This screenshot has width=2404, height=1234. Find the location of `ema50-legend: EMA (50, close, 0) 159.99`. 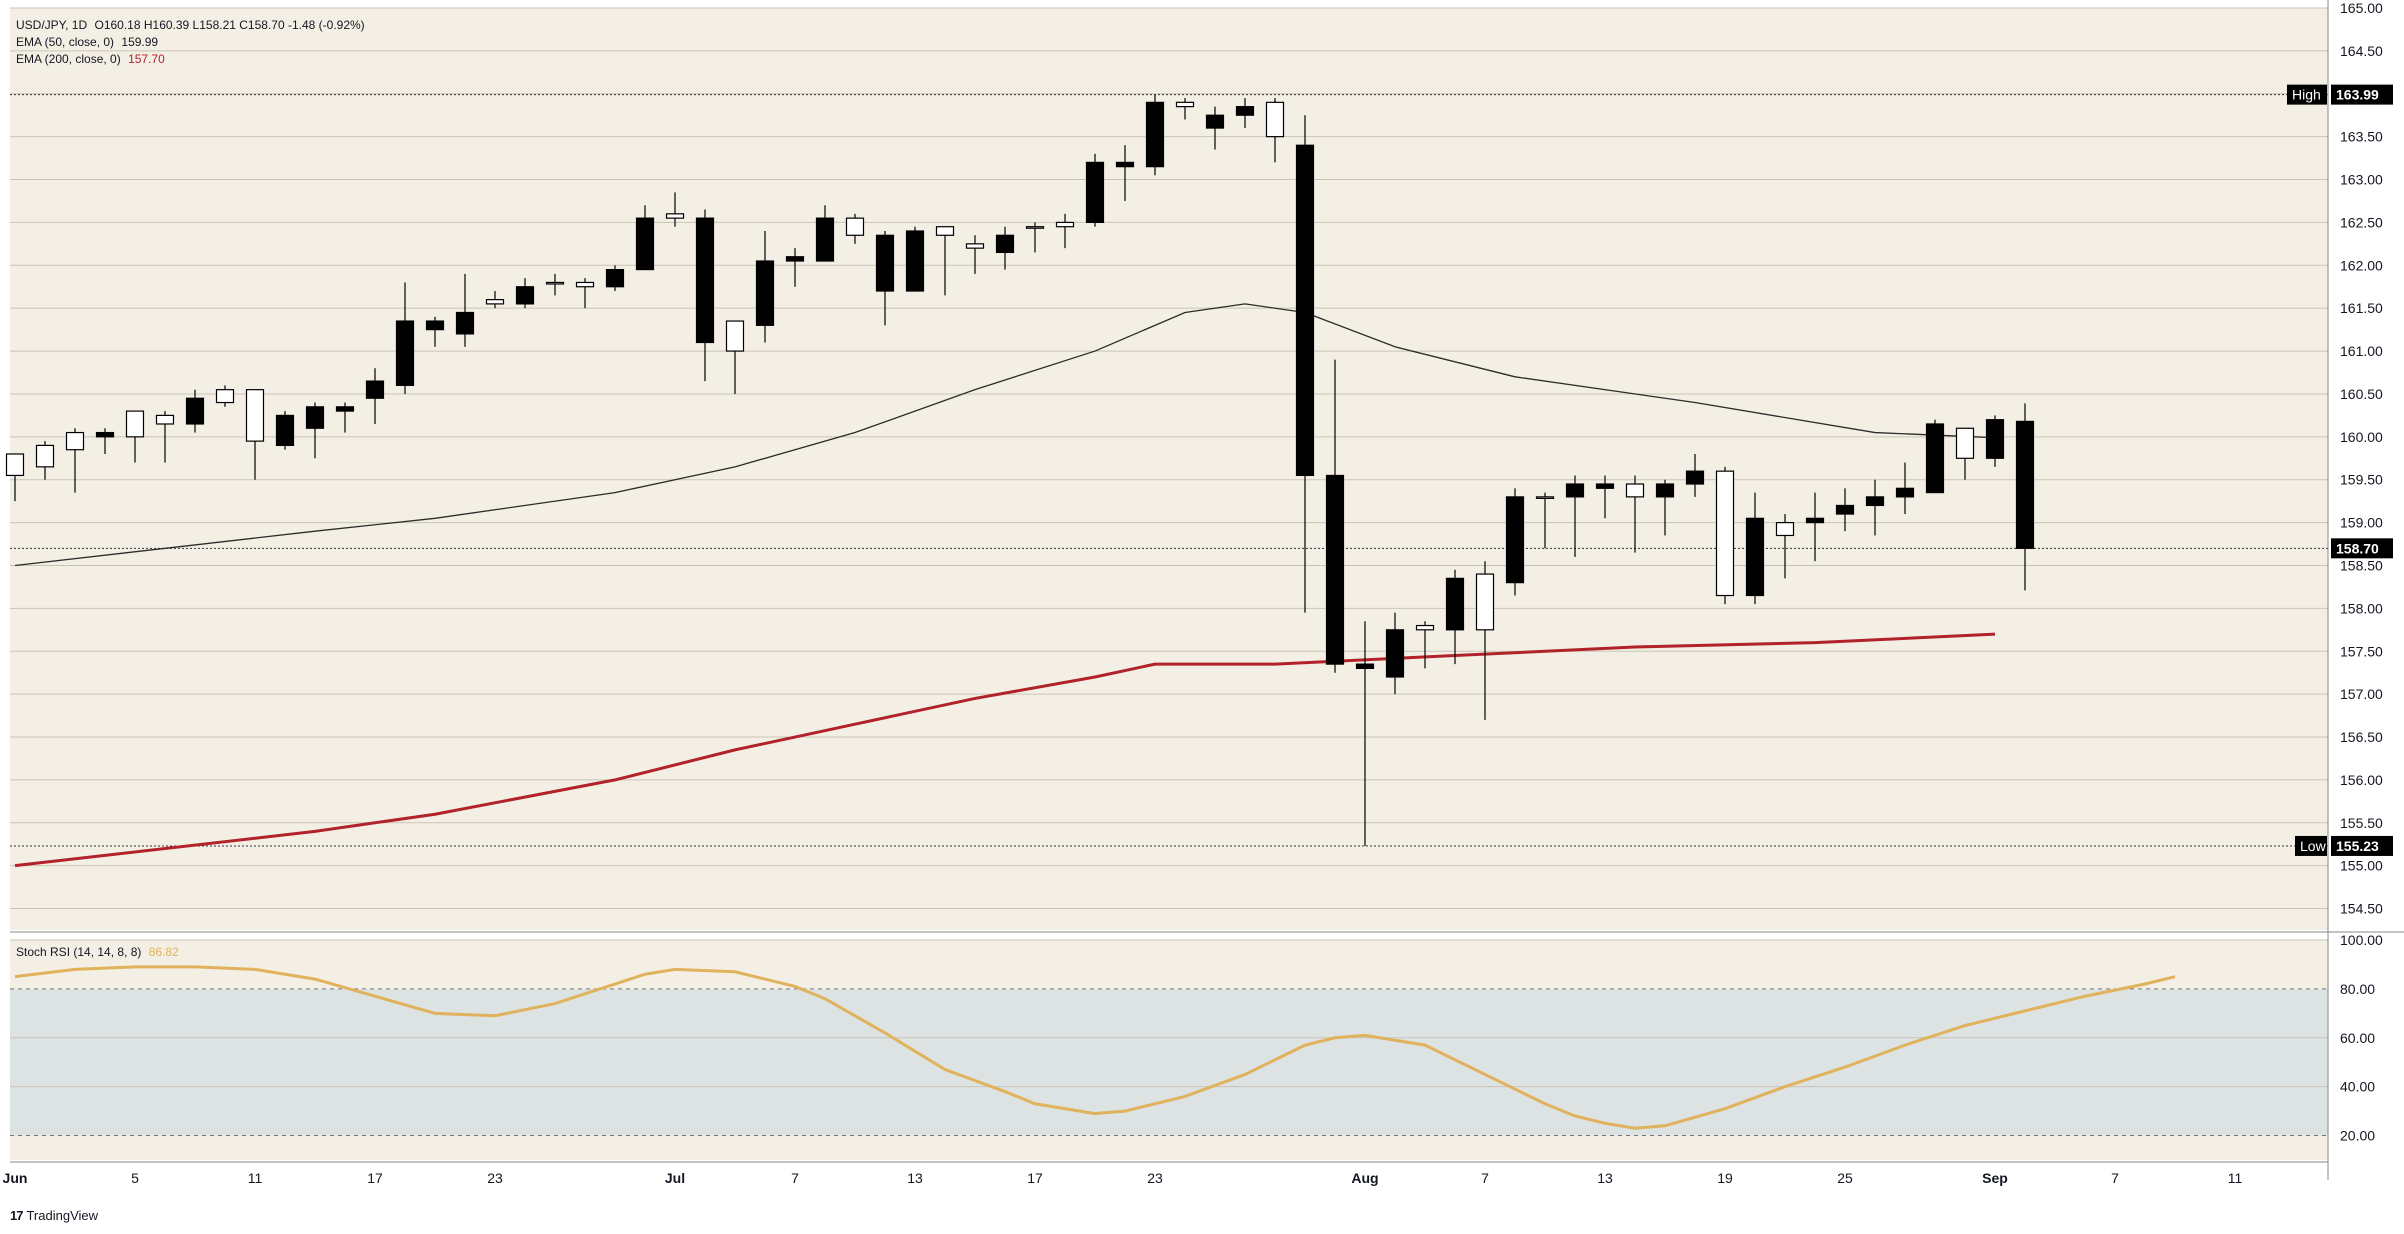

ema50-legend: EMA (50, close, 0) 159.99 is located at coordinates (89, 42).